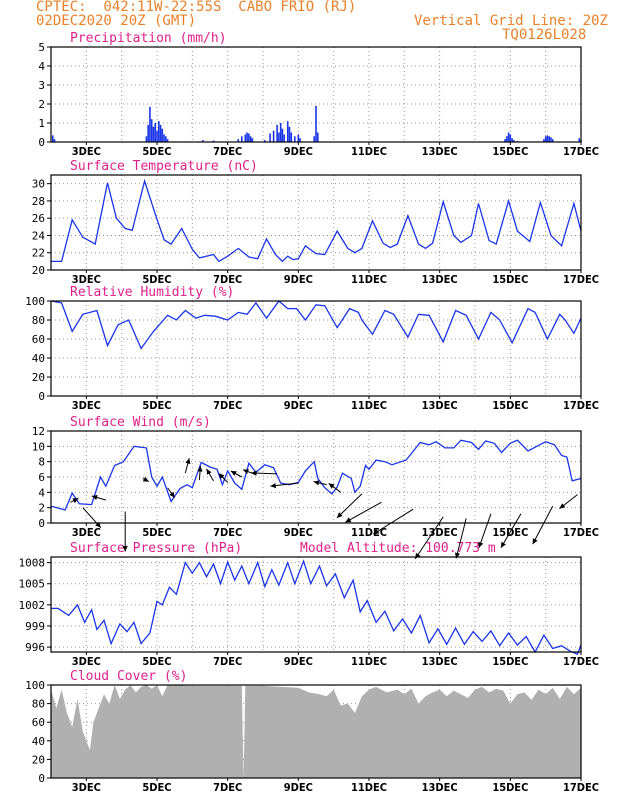 The image size is (618, 800). What do you see at coordinates (440, 661) in the screenshot?
I see `pressure-xtick-label: 13DEC` at bounding box center [440, 661].